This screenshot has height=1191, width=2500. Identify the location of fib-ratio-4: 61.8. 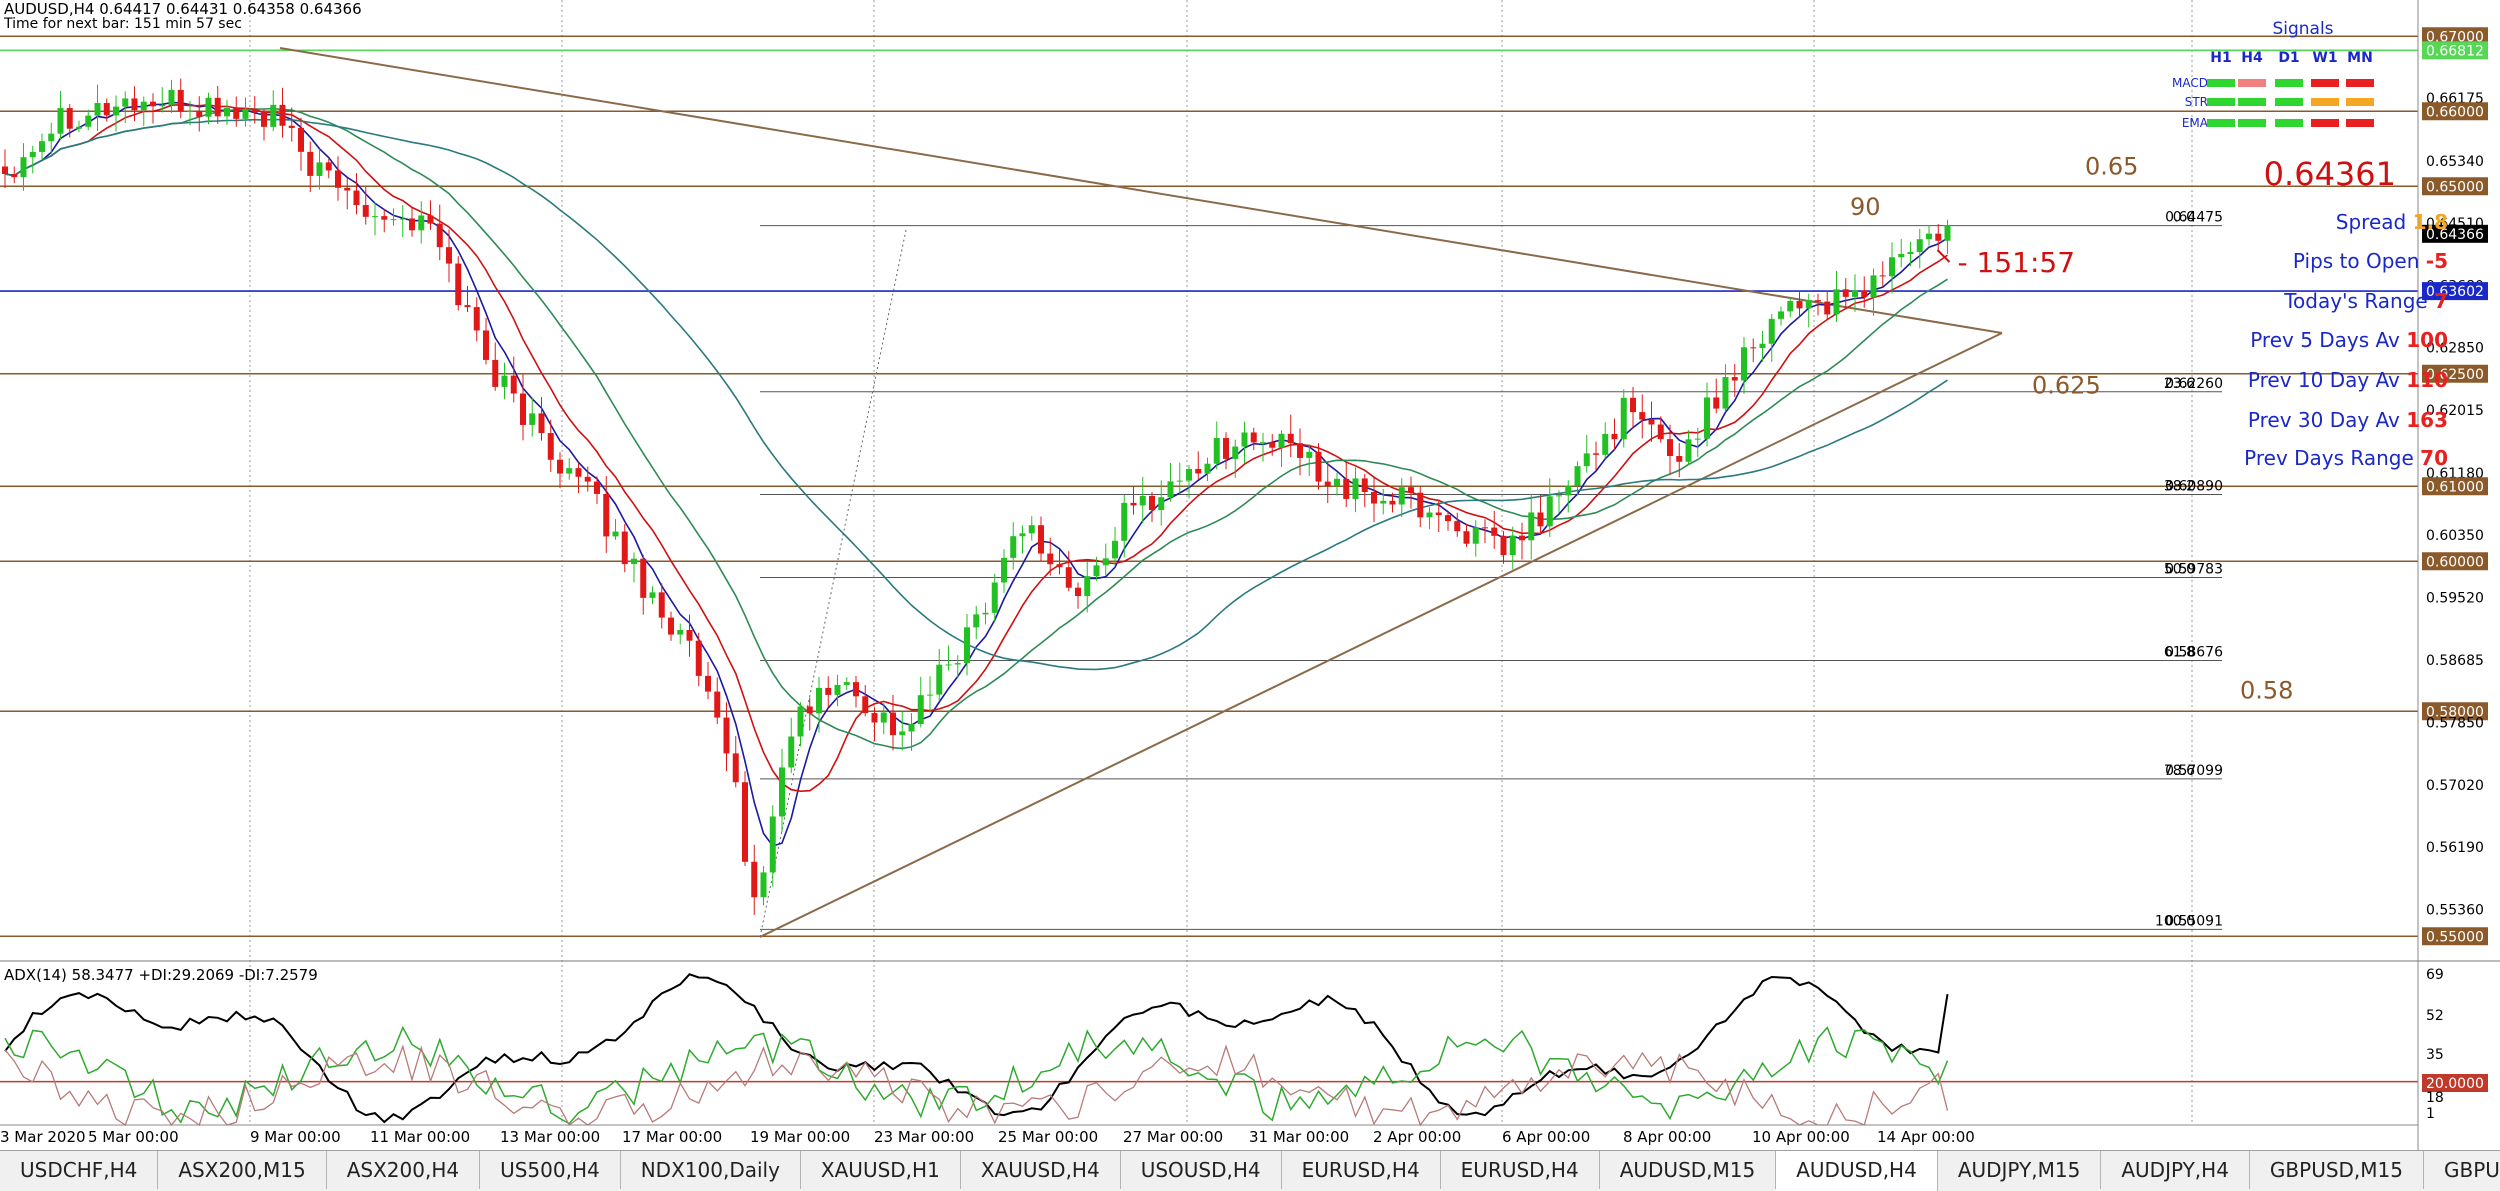
(2179, 653).